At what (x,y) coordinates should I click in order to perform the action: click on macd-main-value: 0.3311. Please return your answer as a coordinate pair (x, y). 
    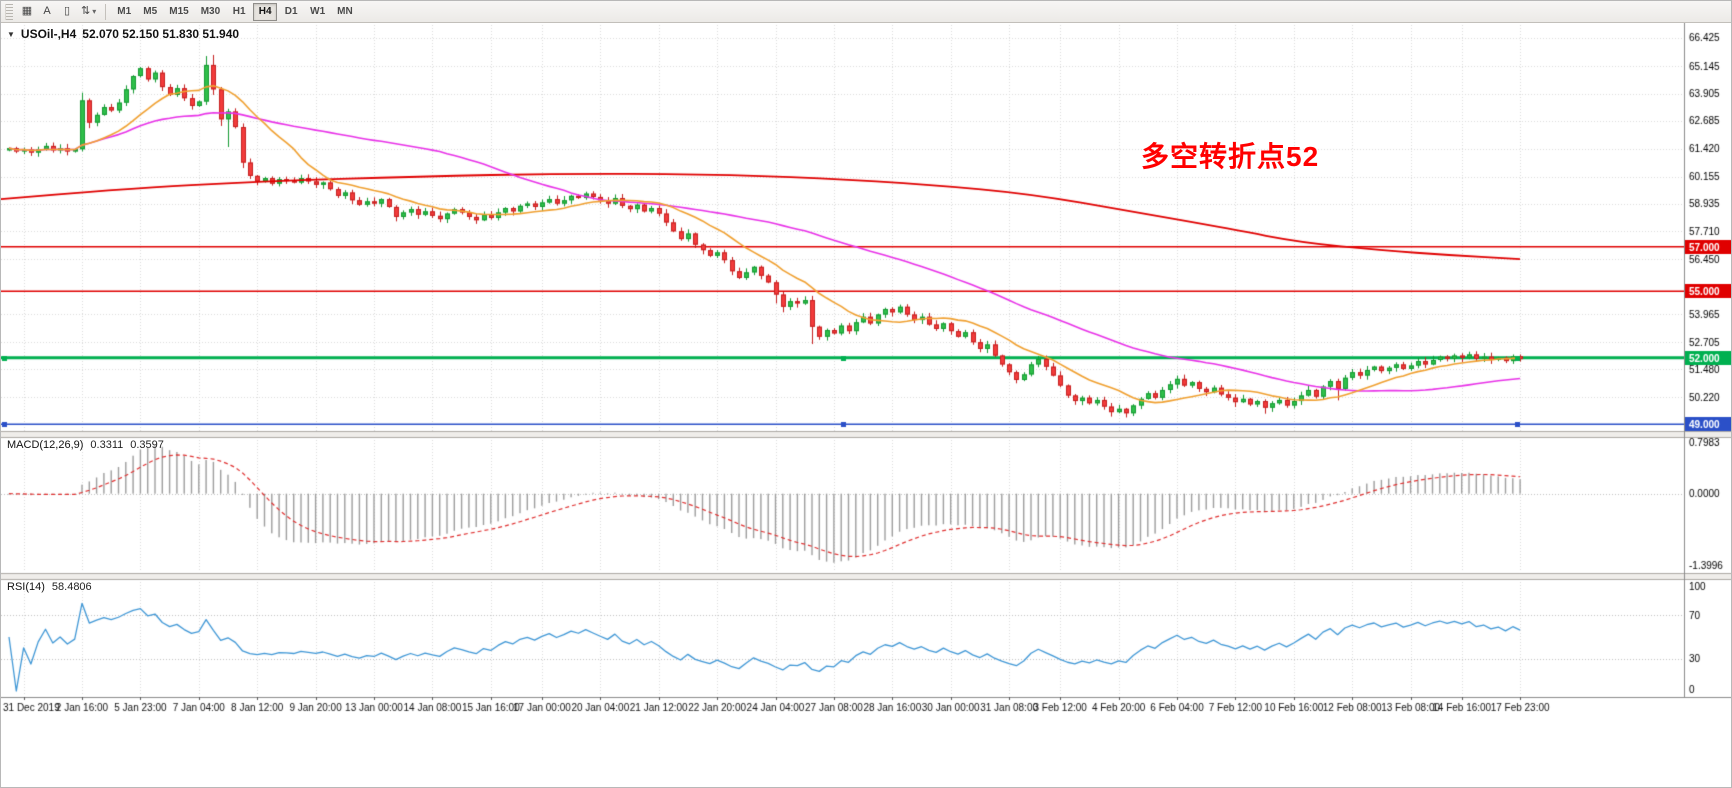
    Looking at the image, I should click on (107, 445).